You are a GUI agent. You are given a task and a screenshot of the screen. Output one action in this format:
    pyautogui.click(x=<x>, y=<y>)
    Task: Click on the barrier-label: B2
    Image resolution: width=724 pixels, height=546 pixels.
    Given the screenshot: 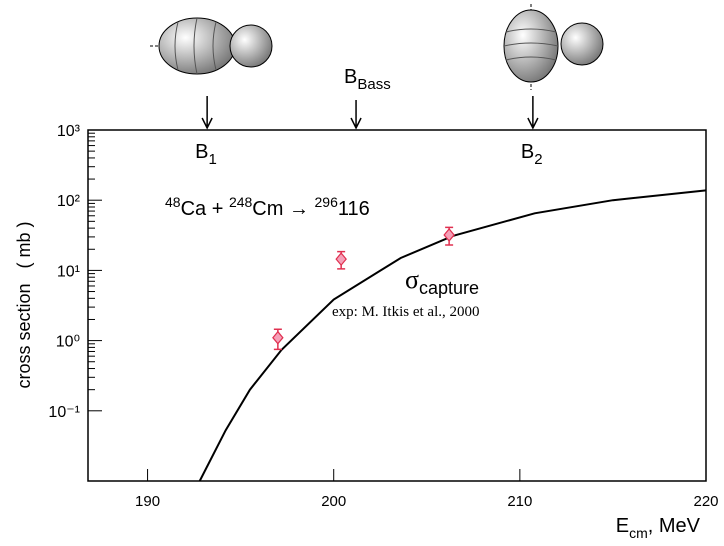 What is the action you would take?
    pyautogui.click(x=532, y=154)
    